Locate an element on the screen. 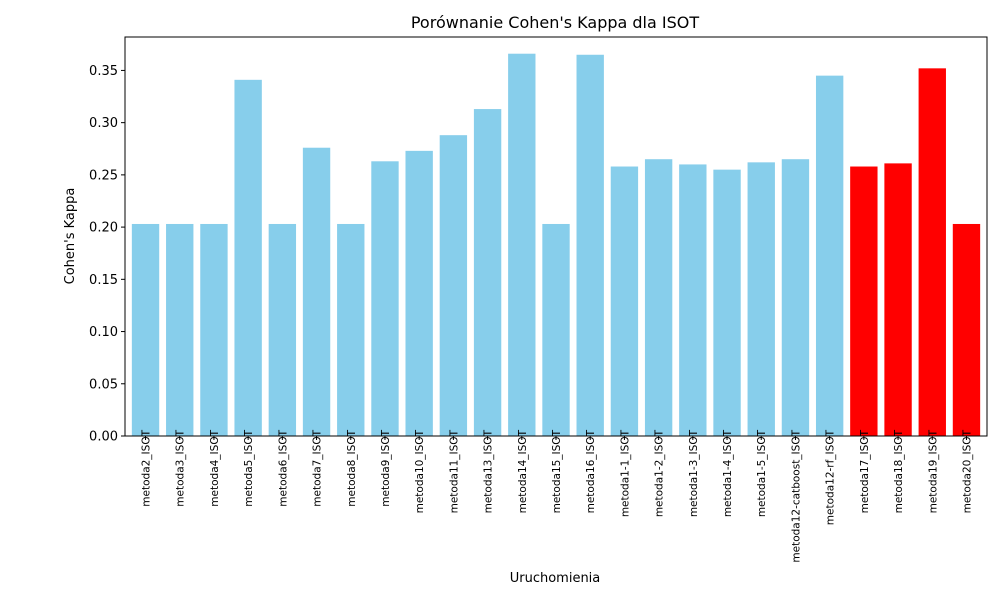  bar-metoda1-3_ISOT is located at coordinates (693, 300).